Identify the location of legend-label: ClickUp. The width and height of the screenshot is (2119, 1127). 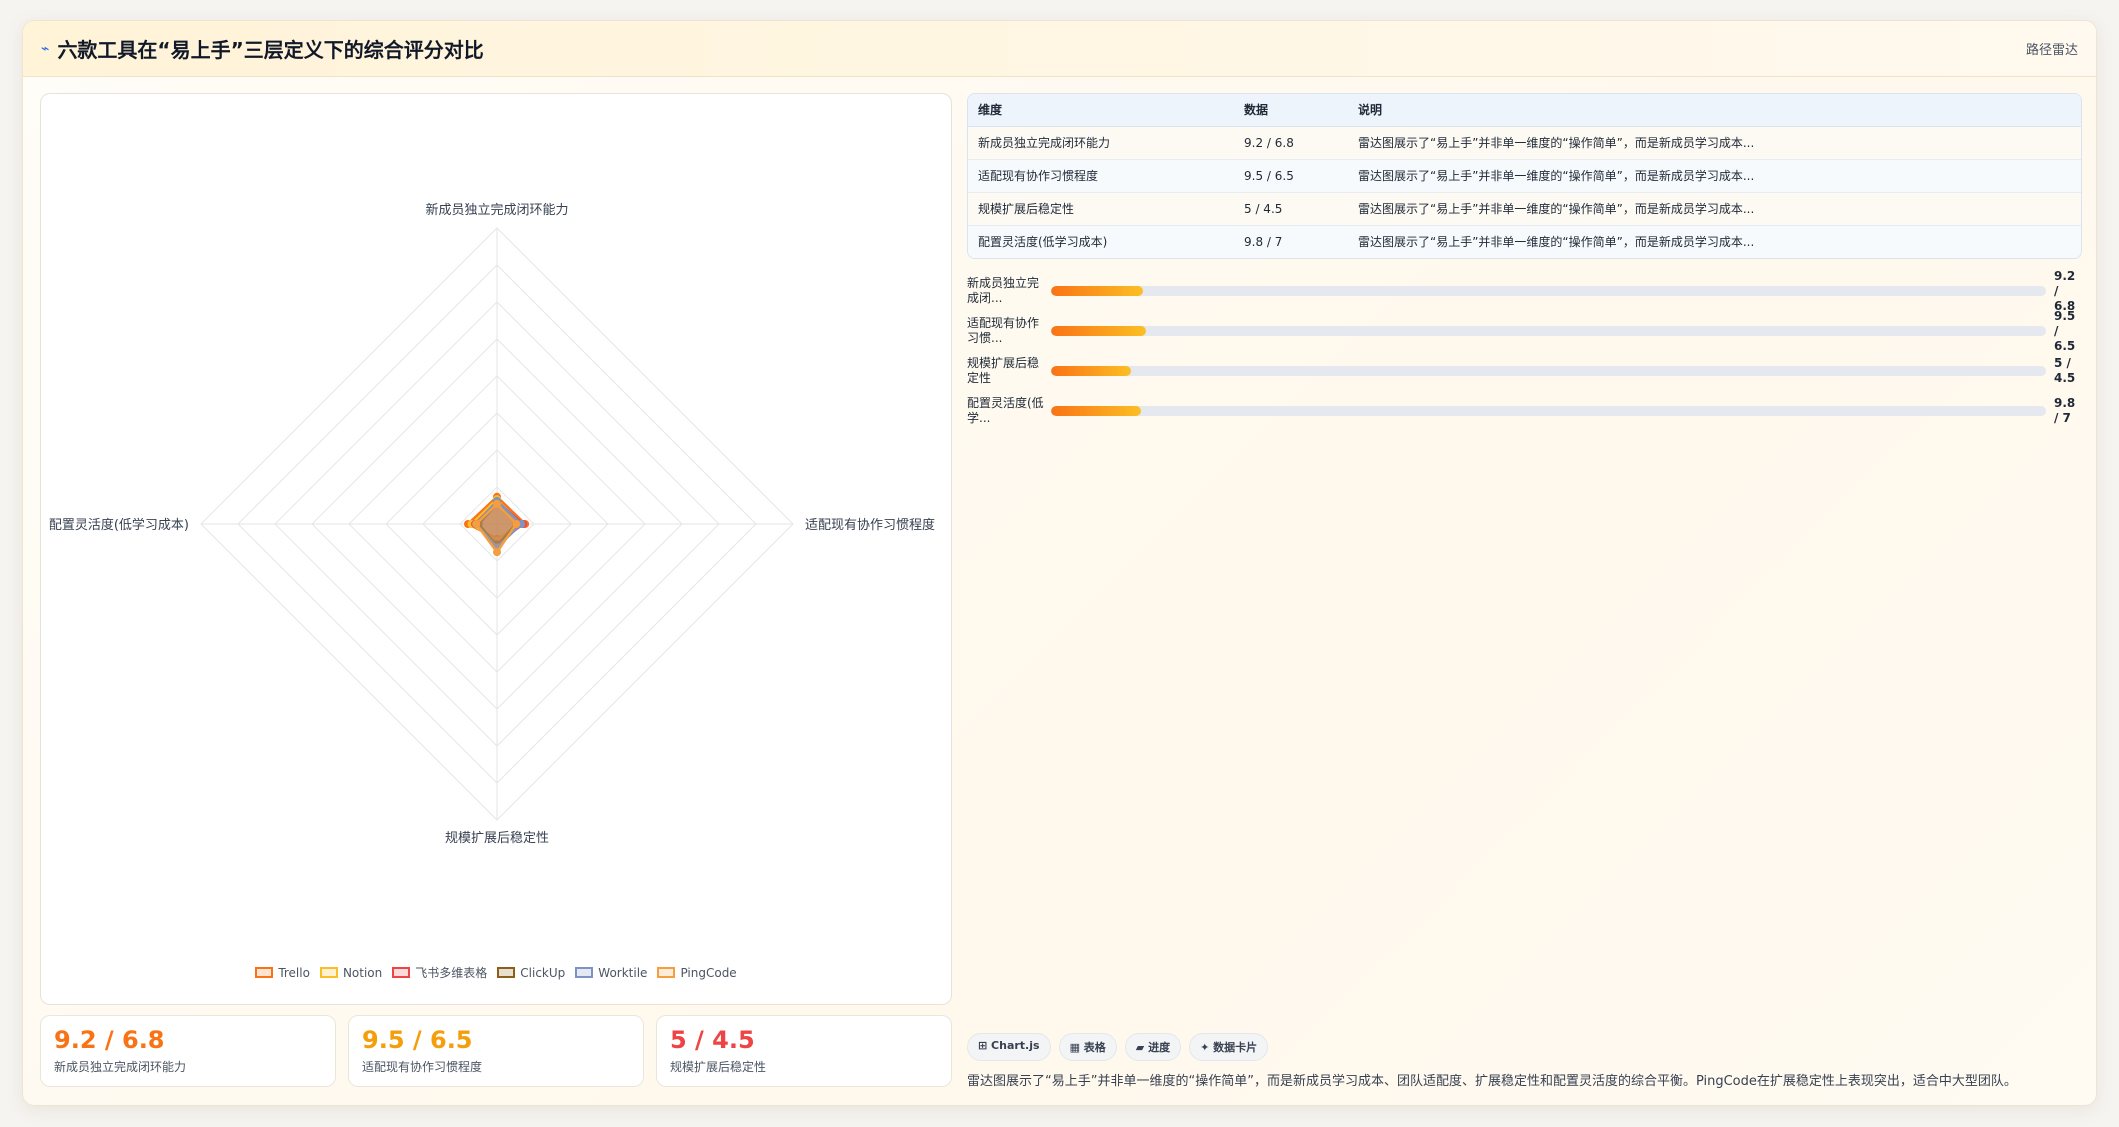
(543, 972).